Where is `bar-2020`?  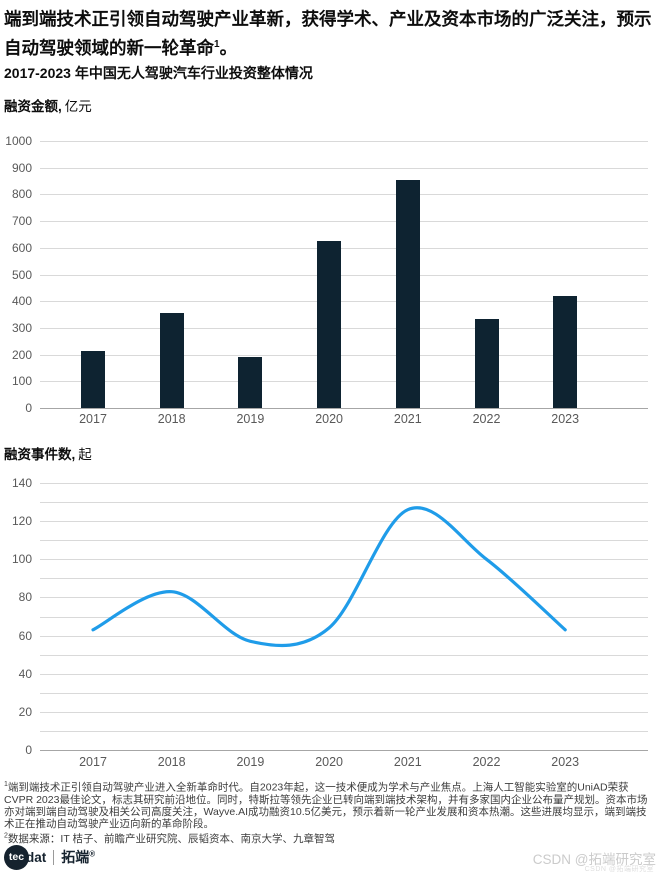 bar-2020 is located at coordinates (329, 324).